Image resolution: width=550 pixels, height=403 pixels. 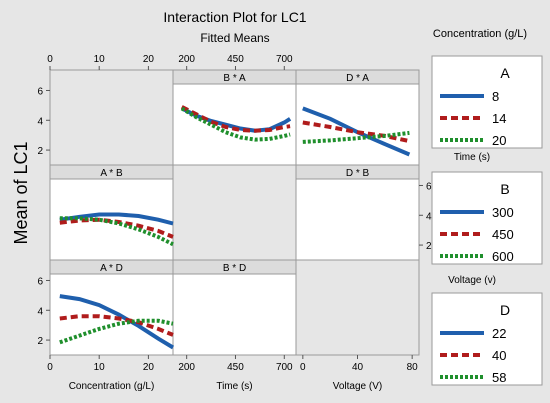 What do you see at coordinates (472, 280) in the screenshot?
I see `legend-axis-label: Voltage (v)` at bounding box center [472, 280].